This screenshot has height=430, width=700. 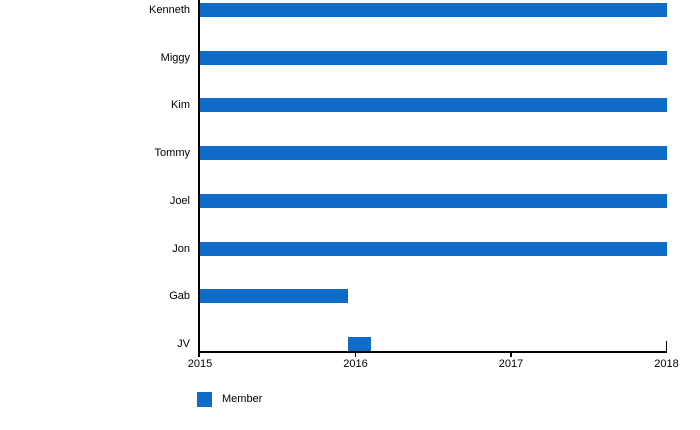 I want to click on category-label-gab: Gab, so click(x=179, y=296).